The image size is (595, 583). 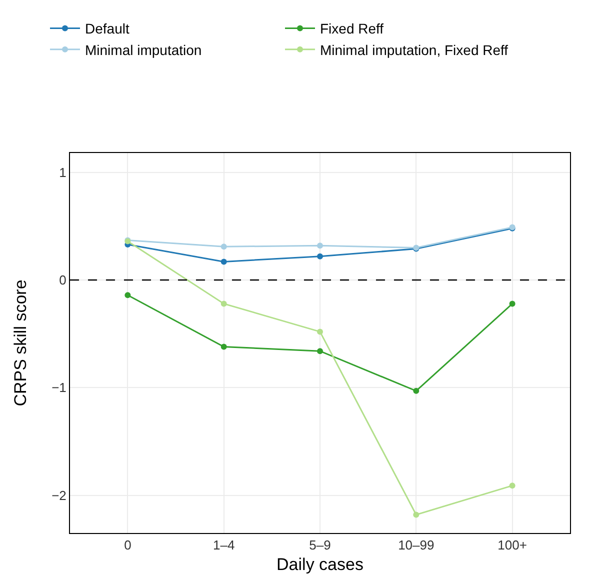 I want to click on y-tick-label: 0, so click(x=62, y=280).